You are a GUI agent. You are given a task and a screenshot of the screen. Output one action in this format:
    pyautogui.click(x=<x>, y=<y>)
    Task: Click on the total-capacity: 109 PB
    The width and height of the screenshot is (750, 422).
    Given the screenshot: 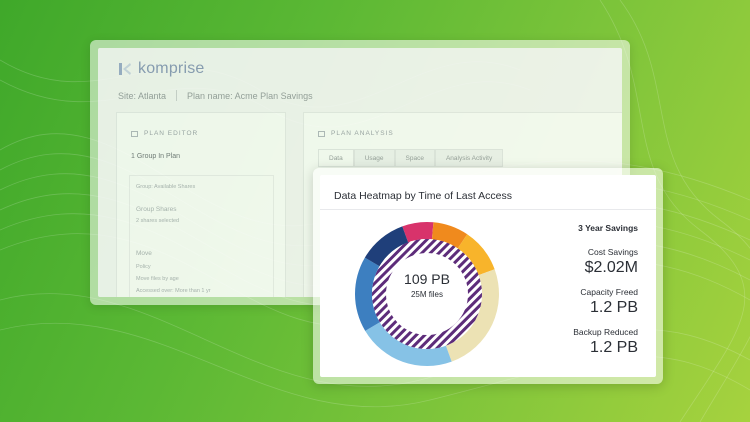 What is the action you would take?
    pyautogui.click(x=427, y=279)
    